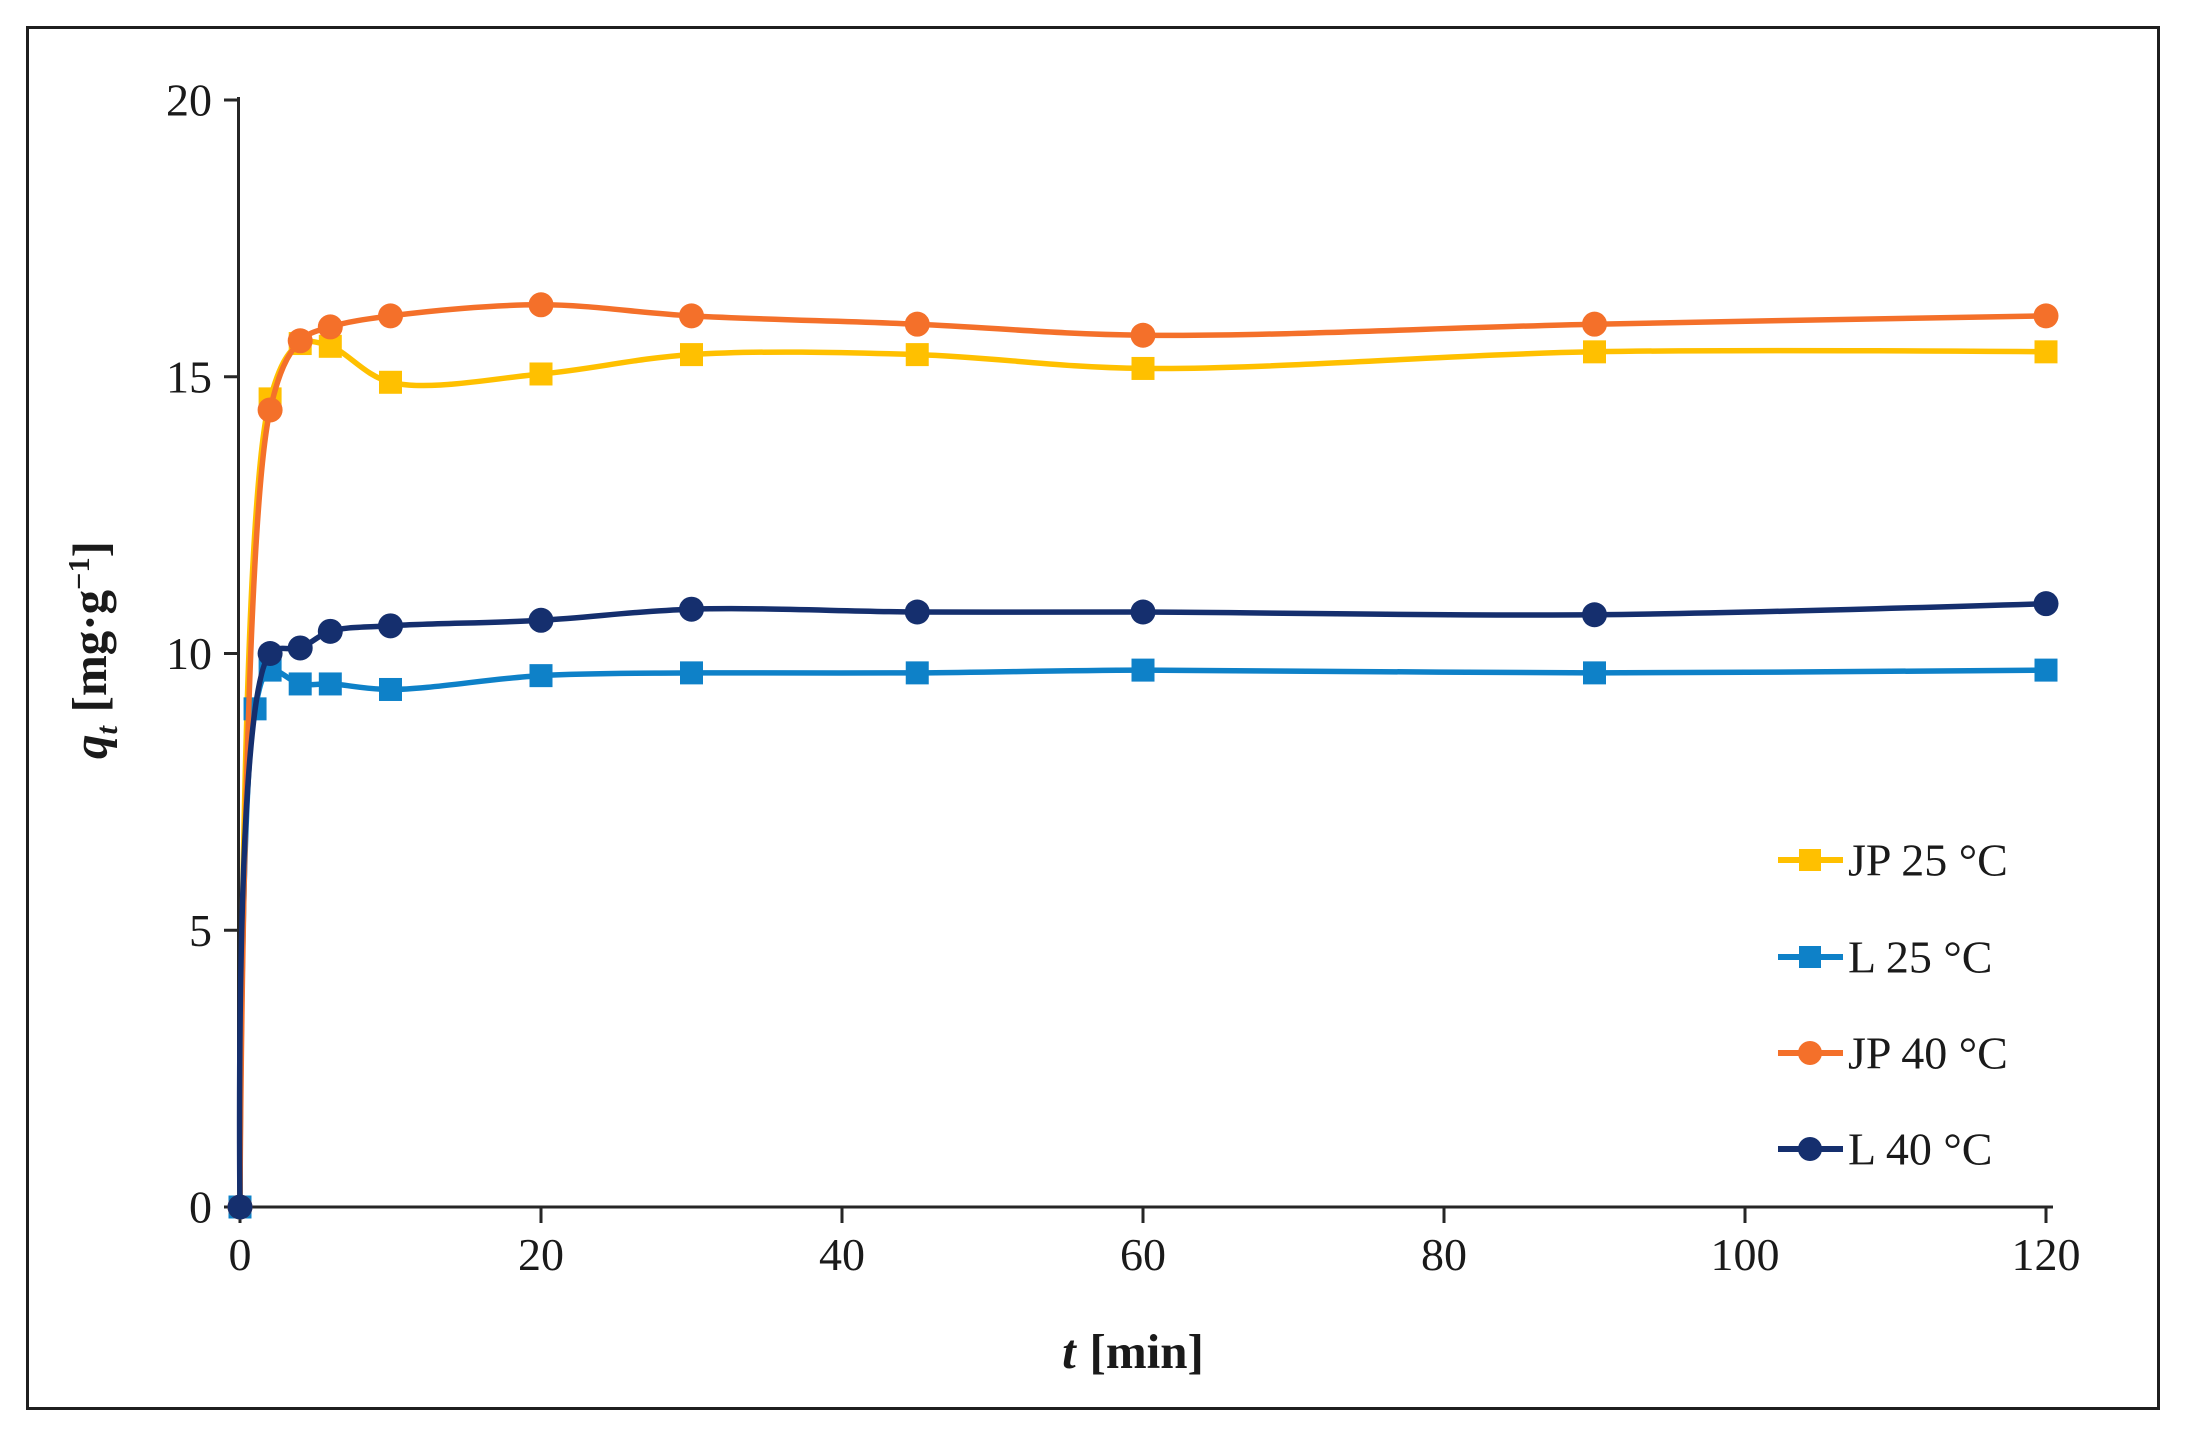 The width and height of the screenshot is (2190, 1440). I want to click on y-tick-label: 10, so click(189, 653).